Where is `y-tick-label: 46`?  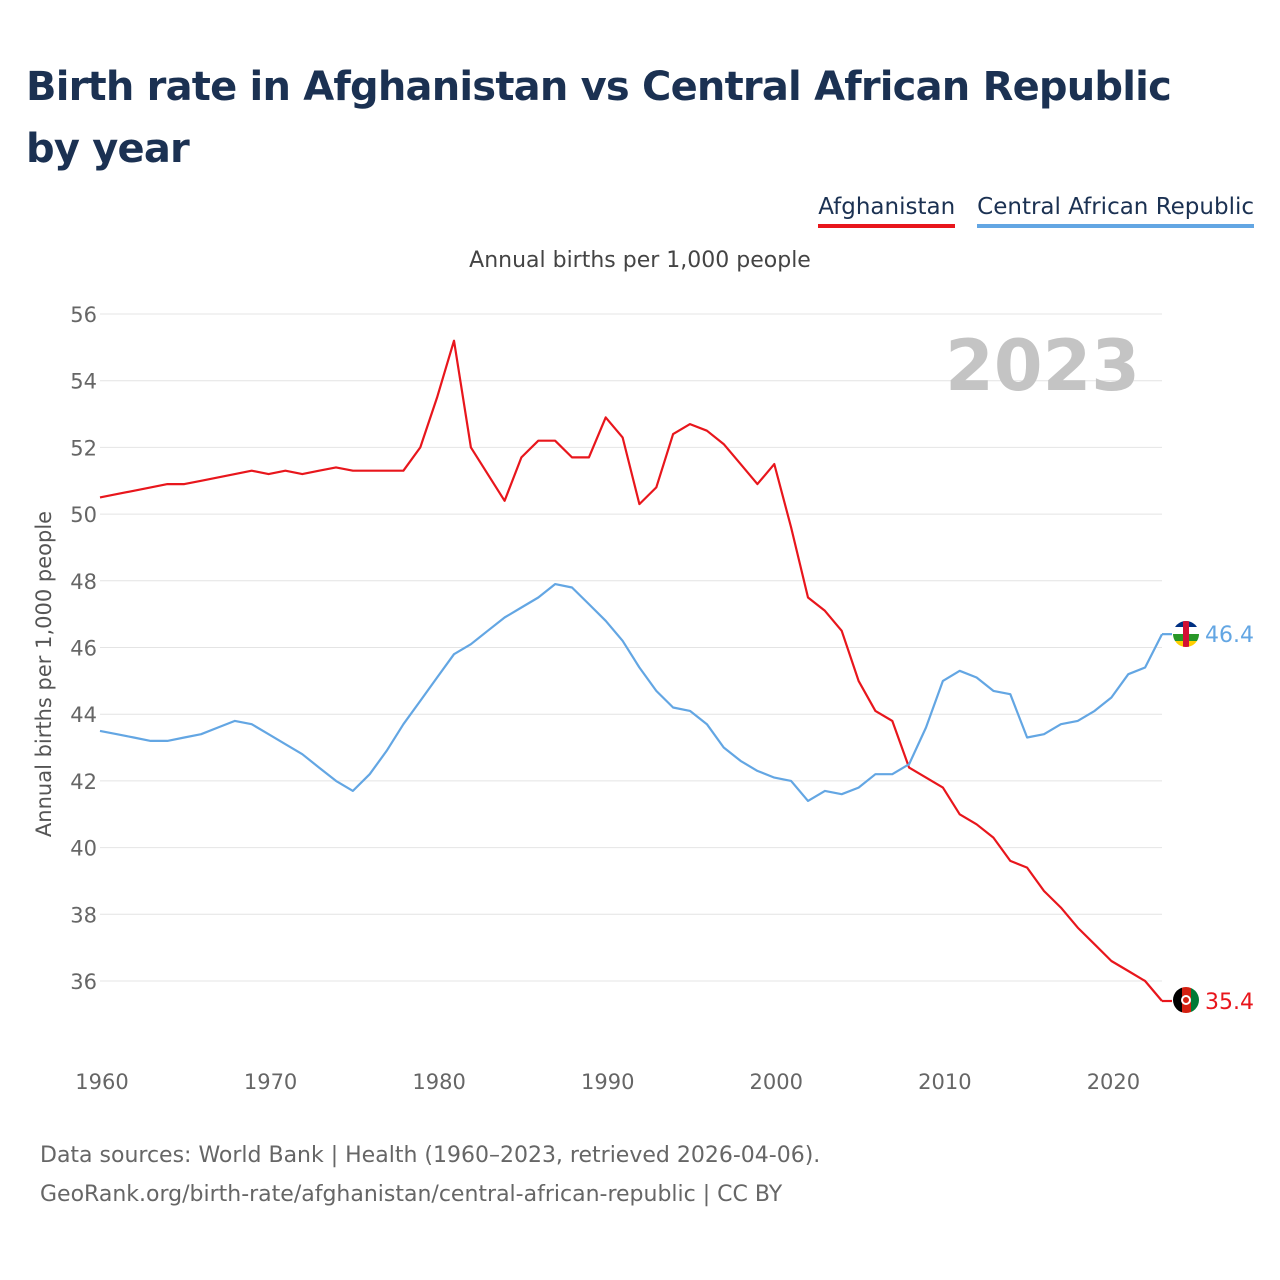
y-tick-label: 46 is located at coordinates (83, 649).